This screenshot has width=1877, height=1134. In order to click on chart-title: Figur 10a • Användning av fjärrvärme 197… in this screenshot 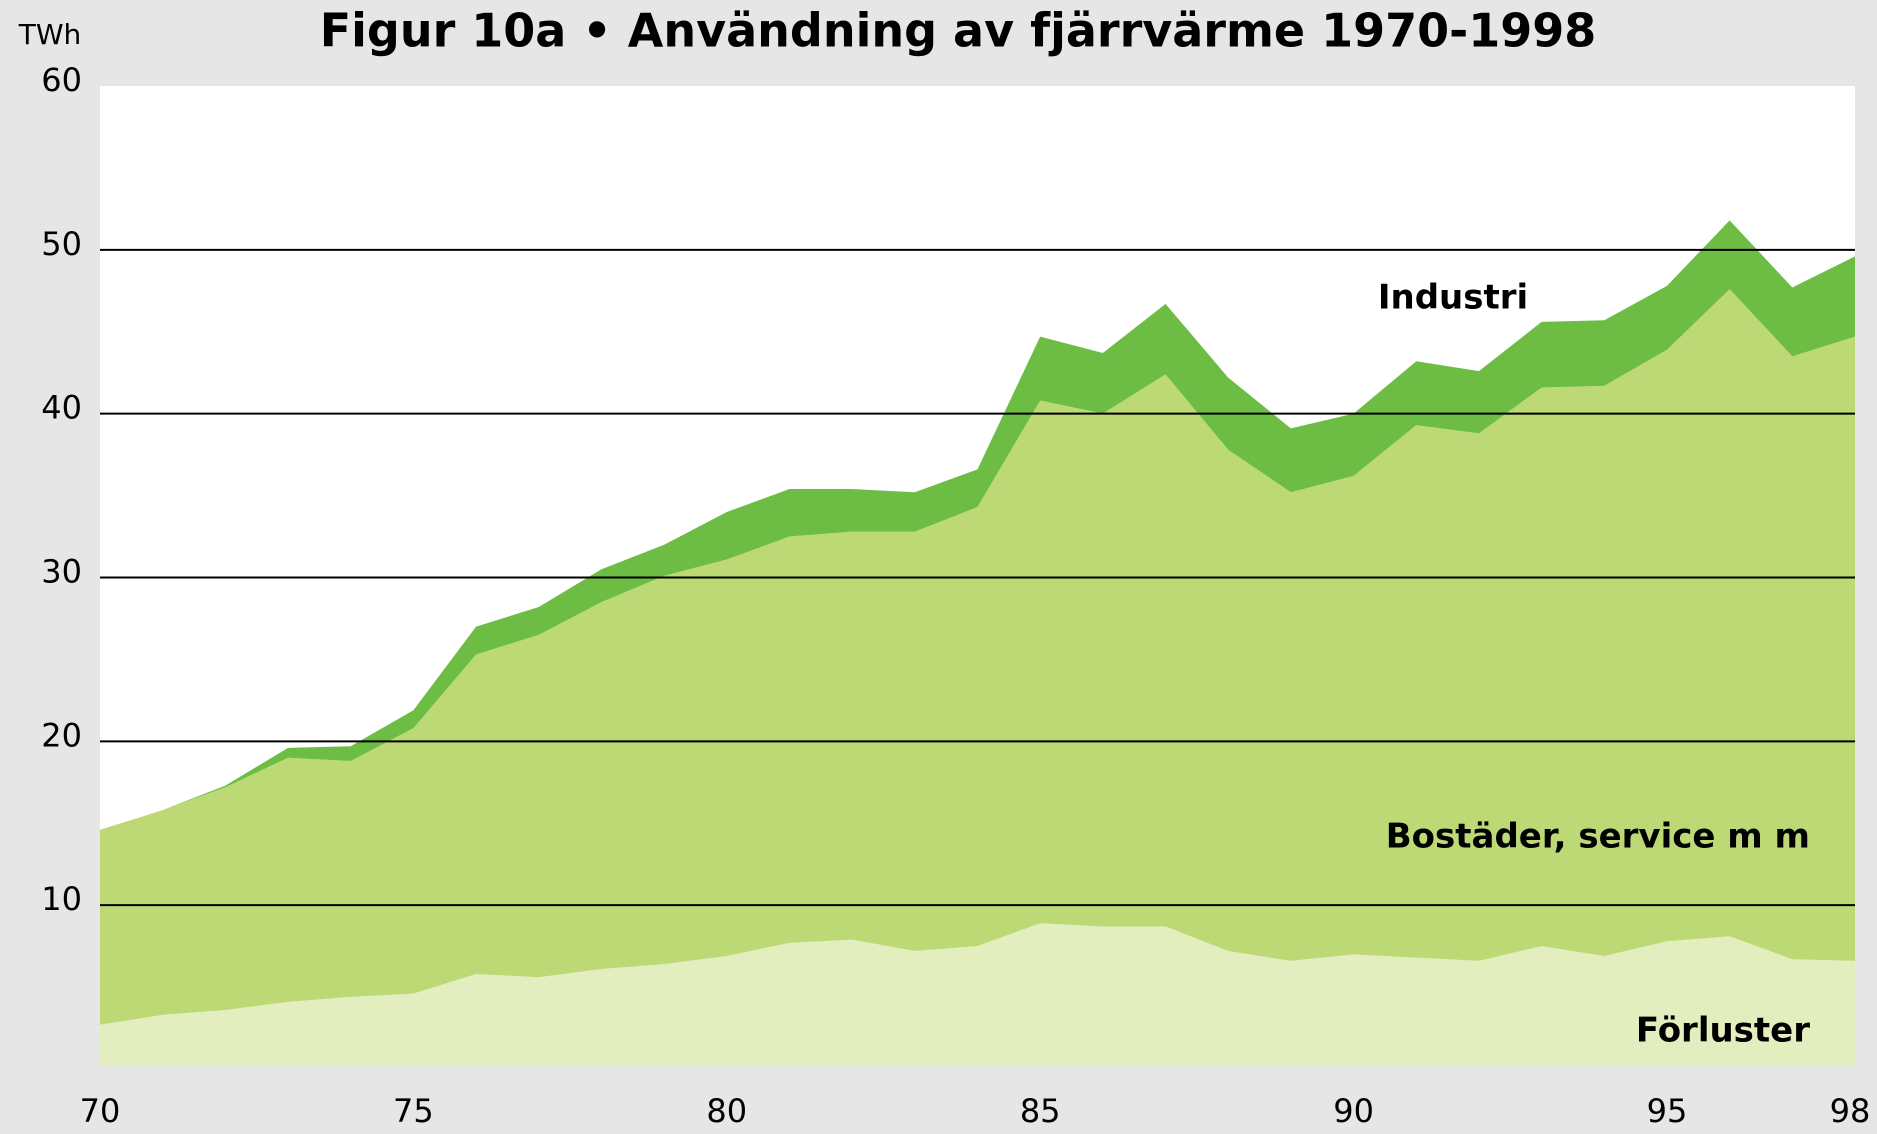, I will do `click(958, 31)`.